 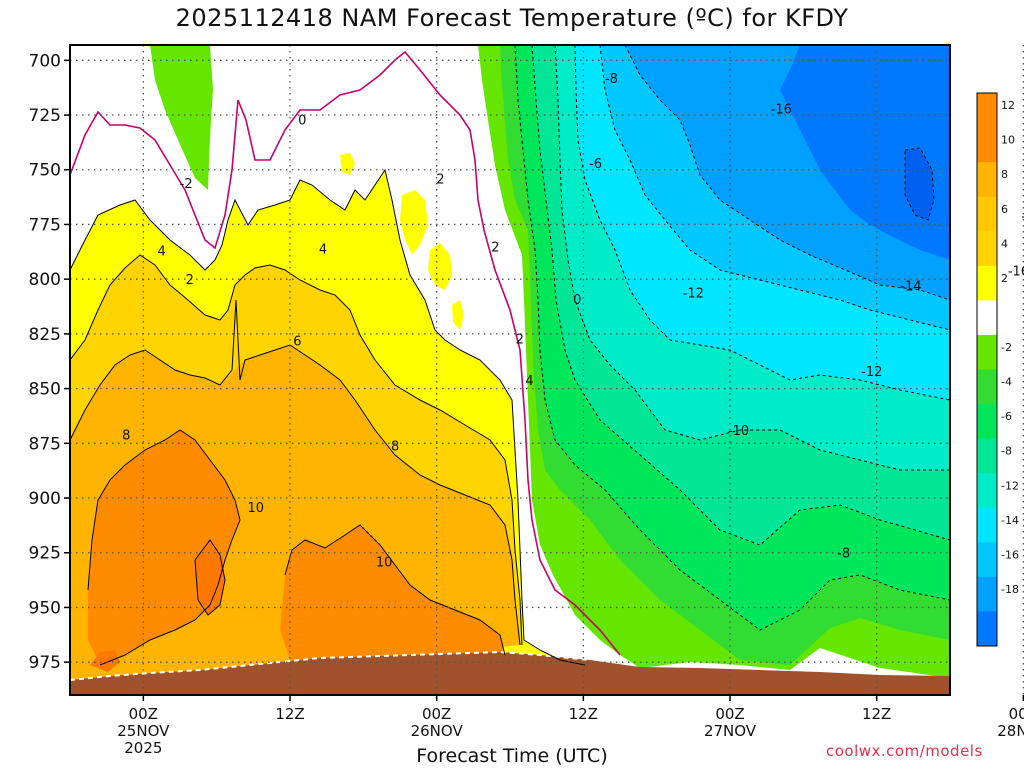 What do you see at coordinates (437, 731) in the screenshot?
I see `x-tick-label: 26NOV` at bounding box center [437, 731].